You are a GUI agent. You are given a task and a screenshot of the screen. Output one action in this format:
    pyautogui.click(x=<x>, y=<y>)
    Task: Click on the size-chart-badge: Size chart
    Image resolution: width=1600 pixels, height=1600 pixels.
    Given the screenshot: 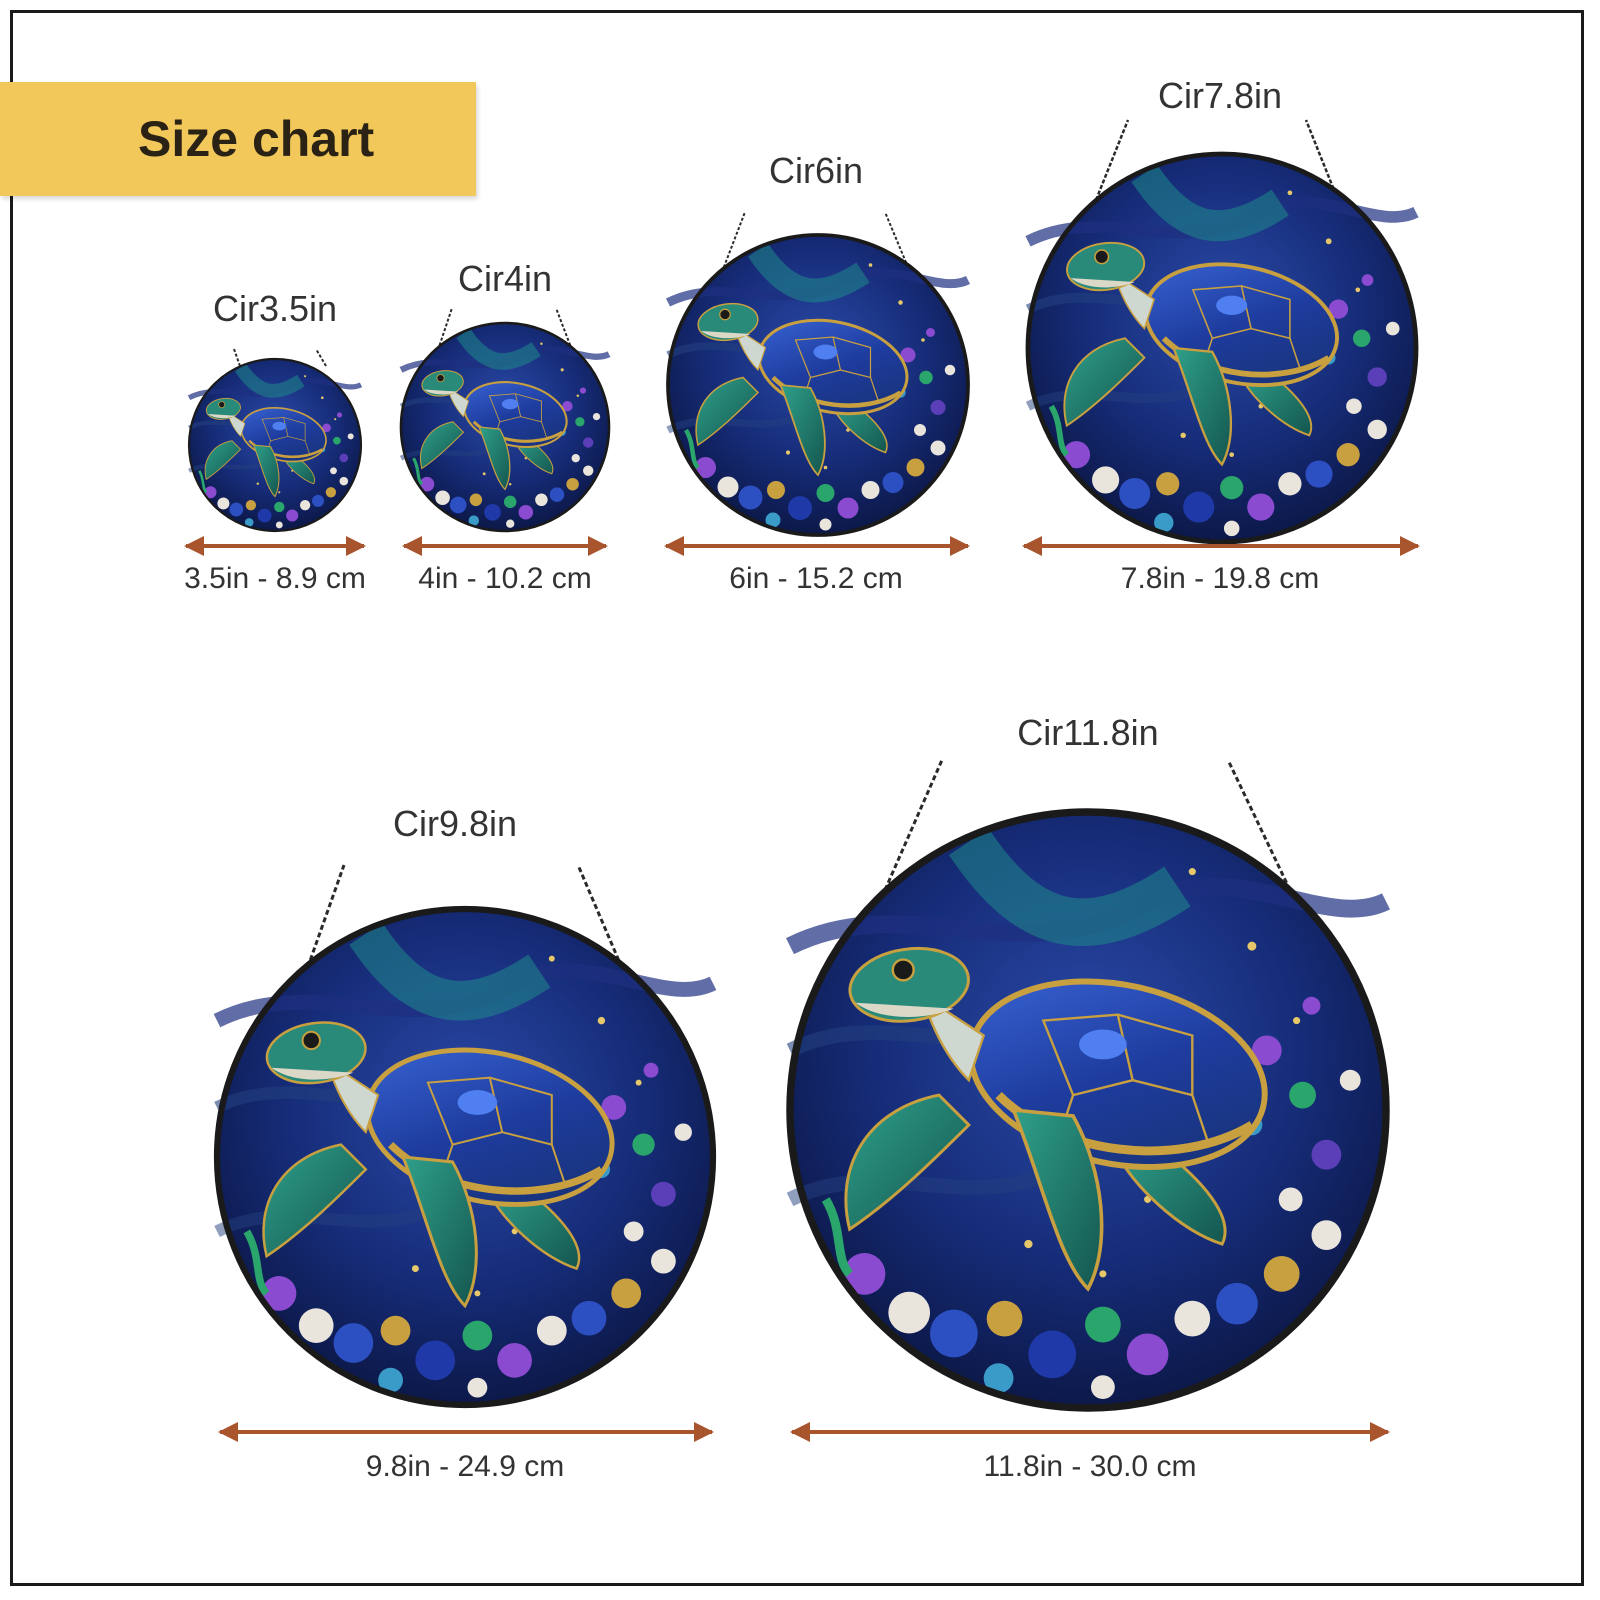 What is the action you would take?
    pyautogui.click(x=238, y=139)
    